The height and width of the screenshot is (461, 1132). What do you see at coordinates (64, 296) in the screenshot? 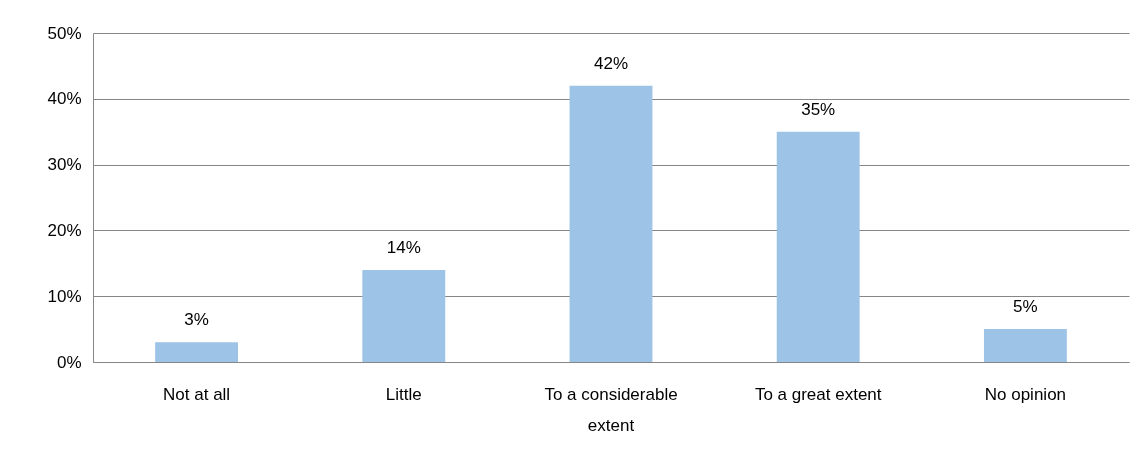
I see `y-tick-label: 10%` at bounding box center [64, 296].